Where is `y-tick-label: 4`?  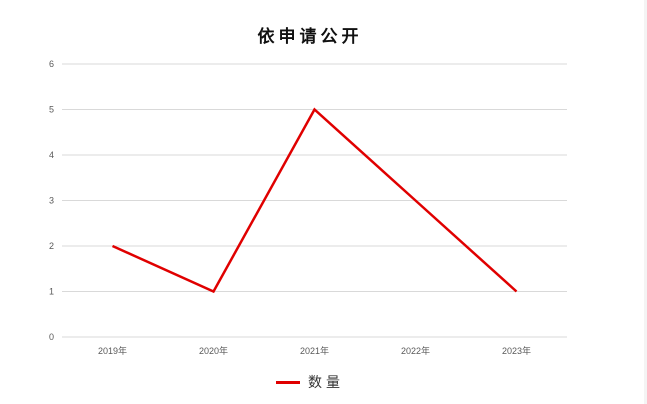 y-tick-label: 4 is located at coordinates (51, 155).